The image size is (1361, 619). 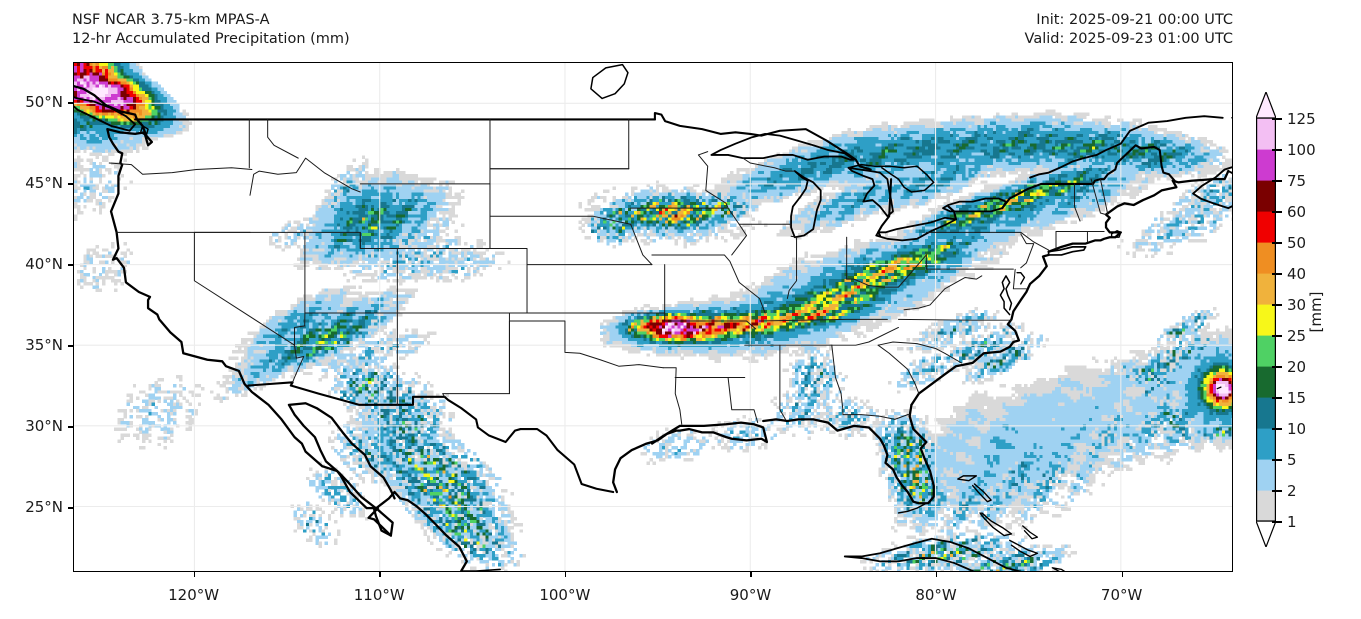 I want to click on colorbar-tick-label: 100, so click(x=1301, y=150).